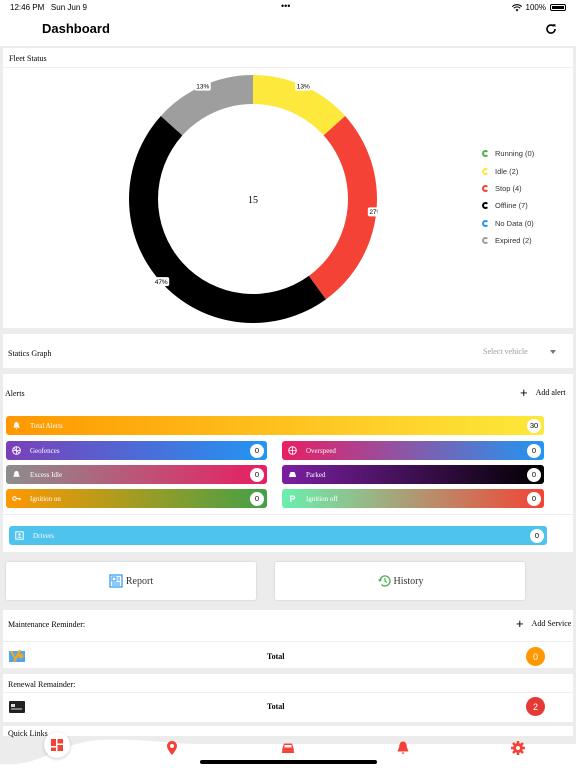 The image size is (576, 768). What do you see at coordinates (535, 706) in the screenshot?
I see `renewal-count-badge: 2` at bounding box center [535, 706].